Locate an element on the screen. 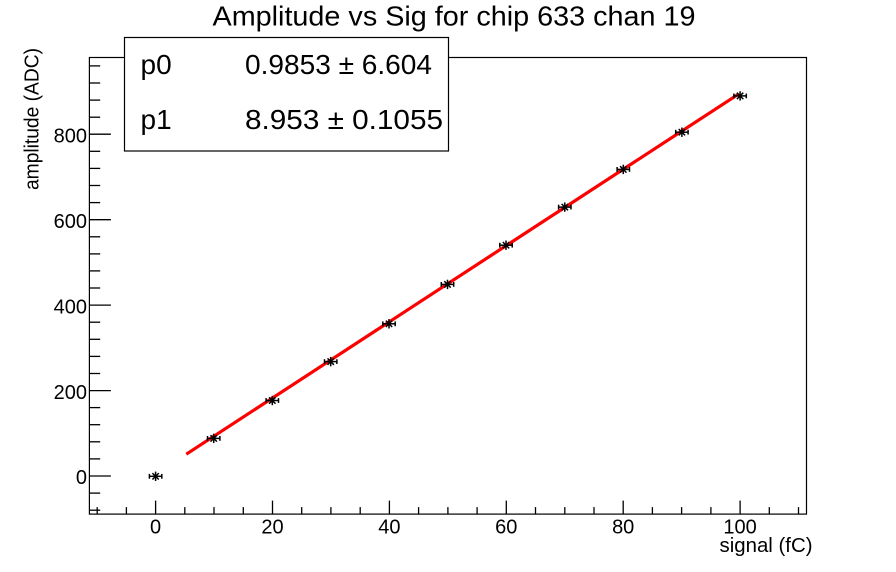  svg-text: p1 is located at coordinates (156, 119).